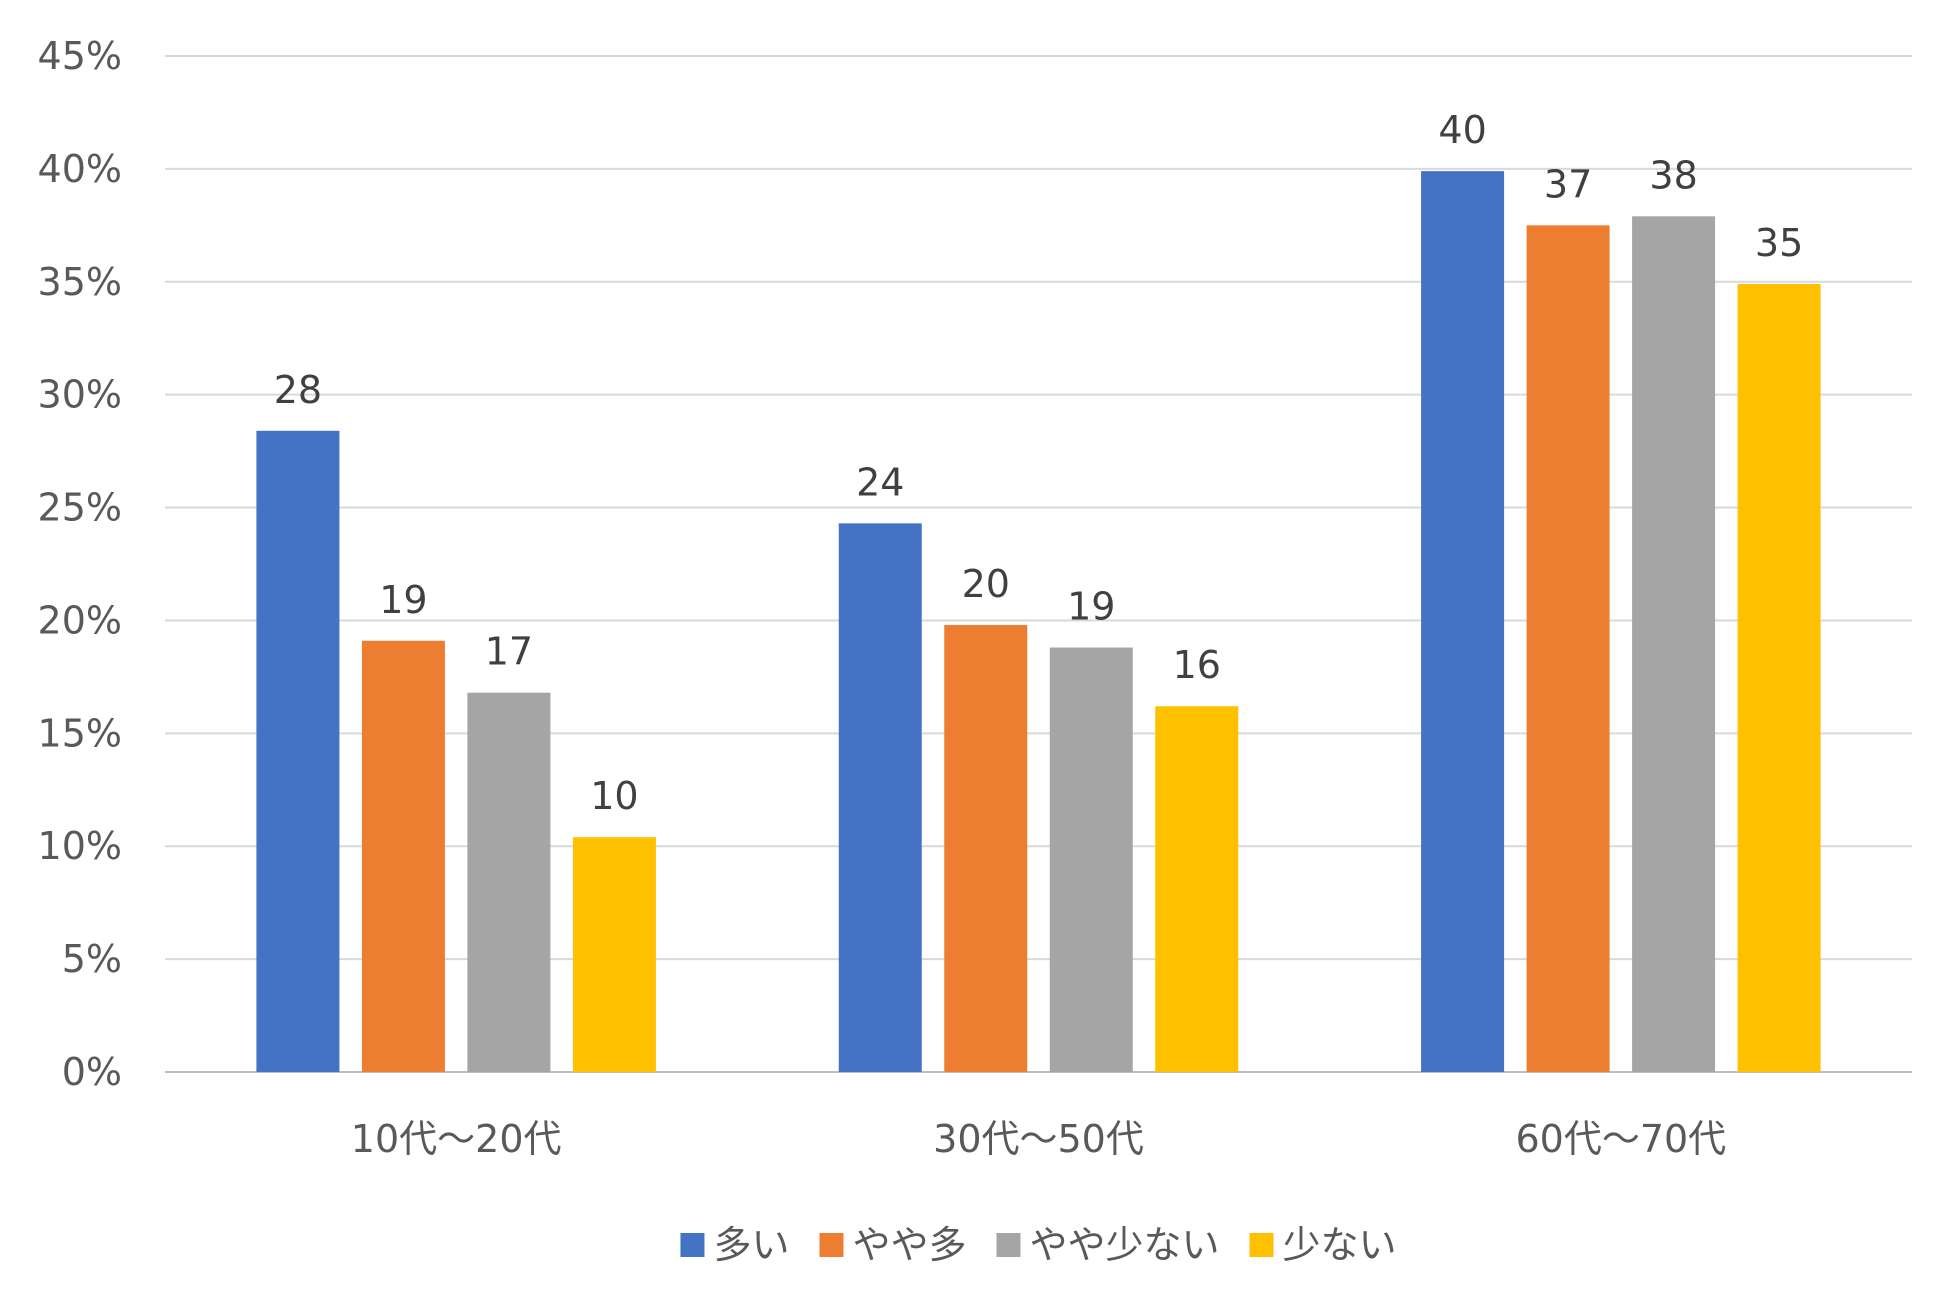 Image resolution: width=1949 pixels, height=1299 pixels. I want to click on legend-item: やや少ない, so click(1108, 1245).